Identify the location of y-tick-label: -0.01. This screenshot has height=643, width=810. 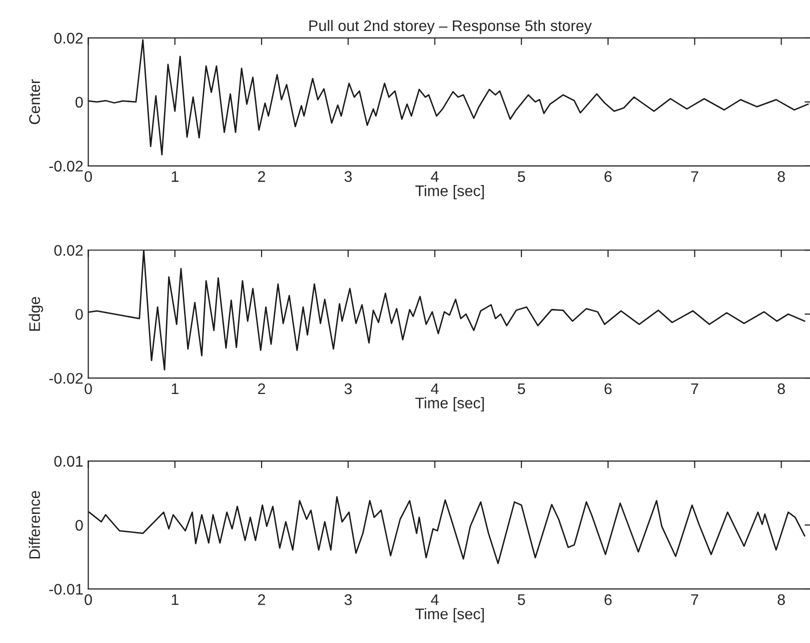
(66, 589).